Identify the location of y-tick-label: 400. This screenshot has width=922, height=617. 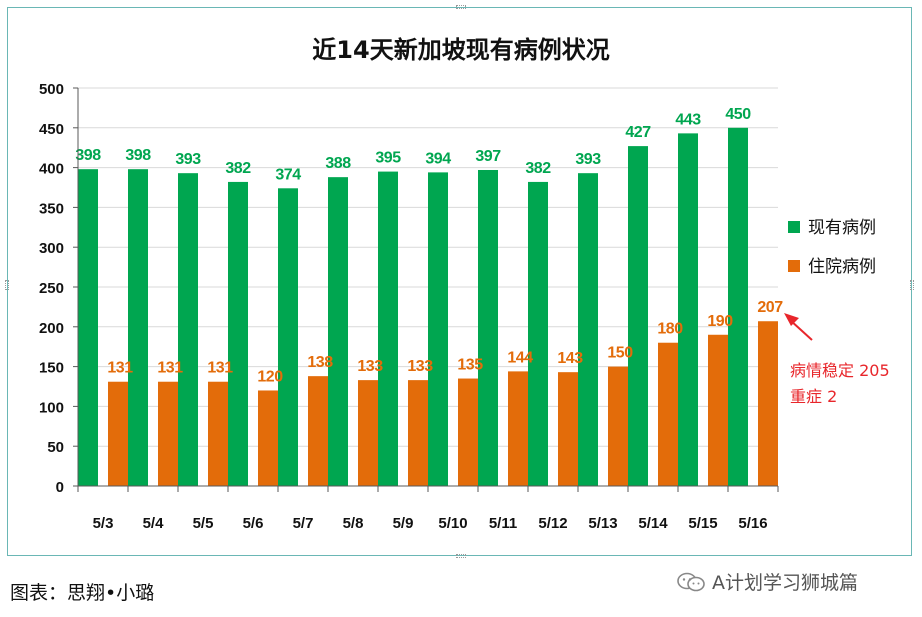
(51, 169).